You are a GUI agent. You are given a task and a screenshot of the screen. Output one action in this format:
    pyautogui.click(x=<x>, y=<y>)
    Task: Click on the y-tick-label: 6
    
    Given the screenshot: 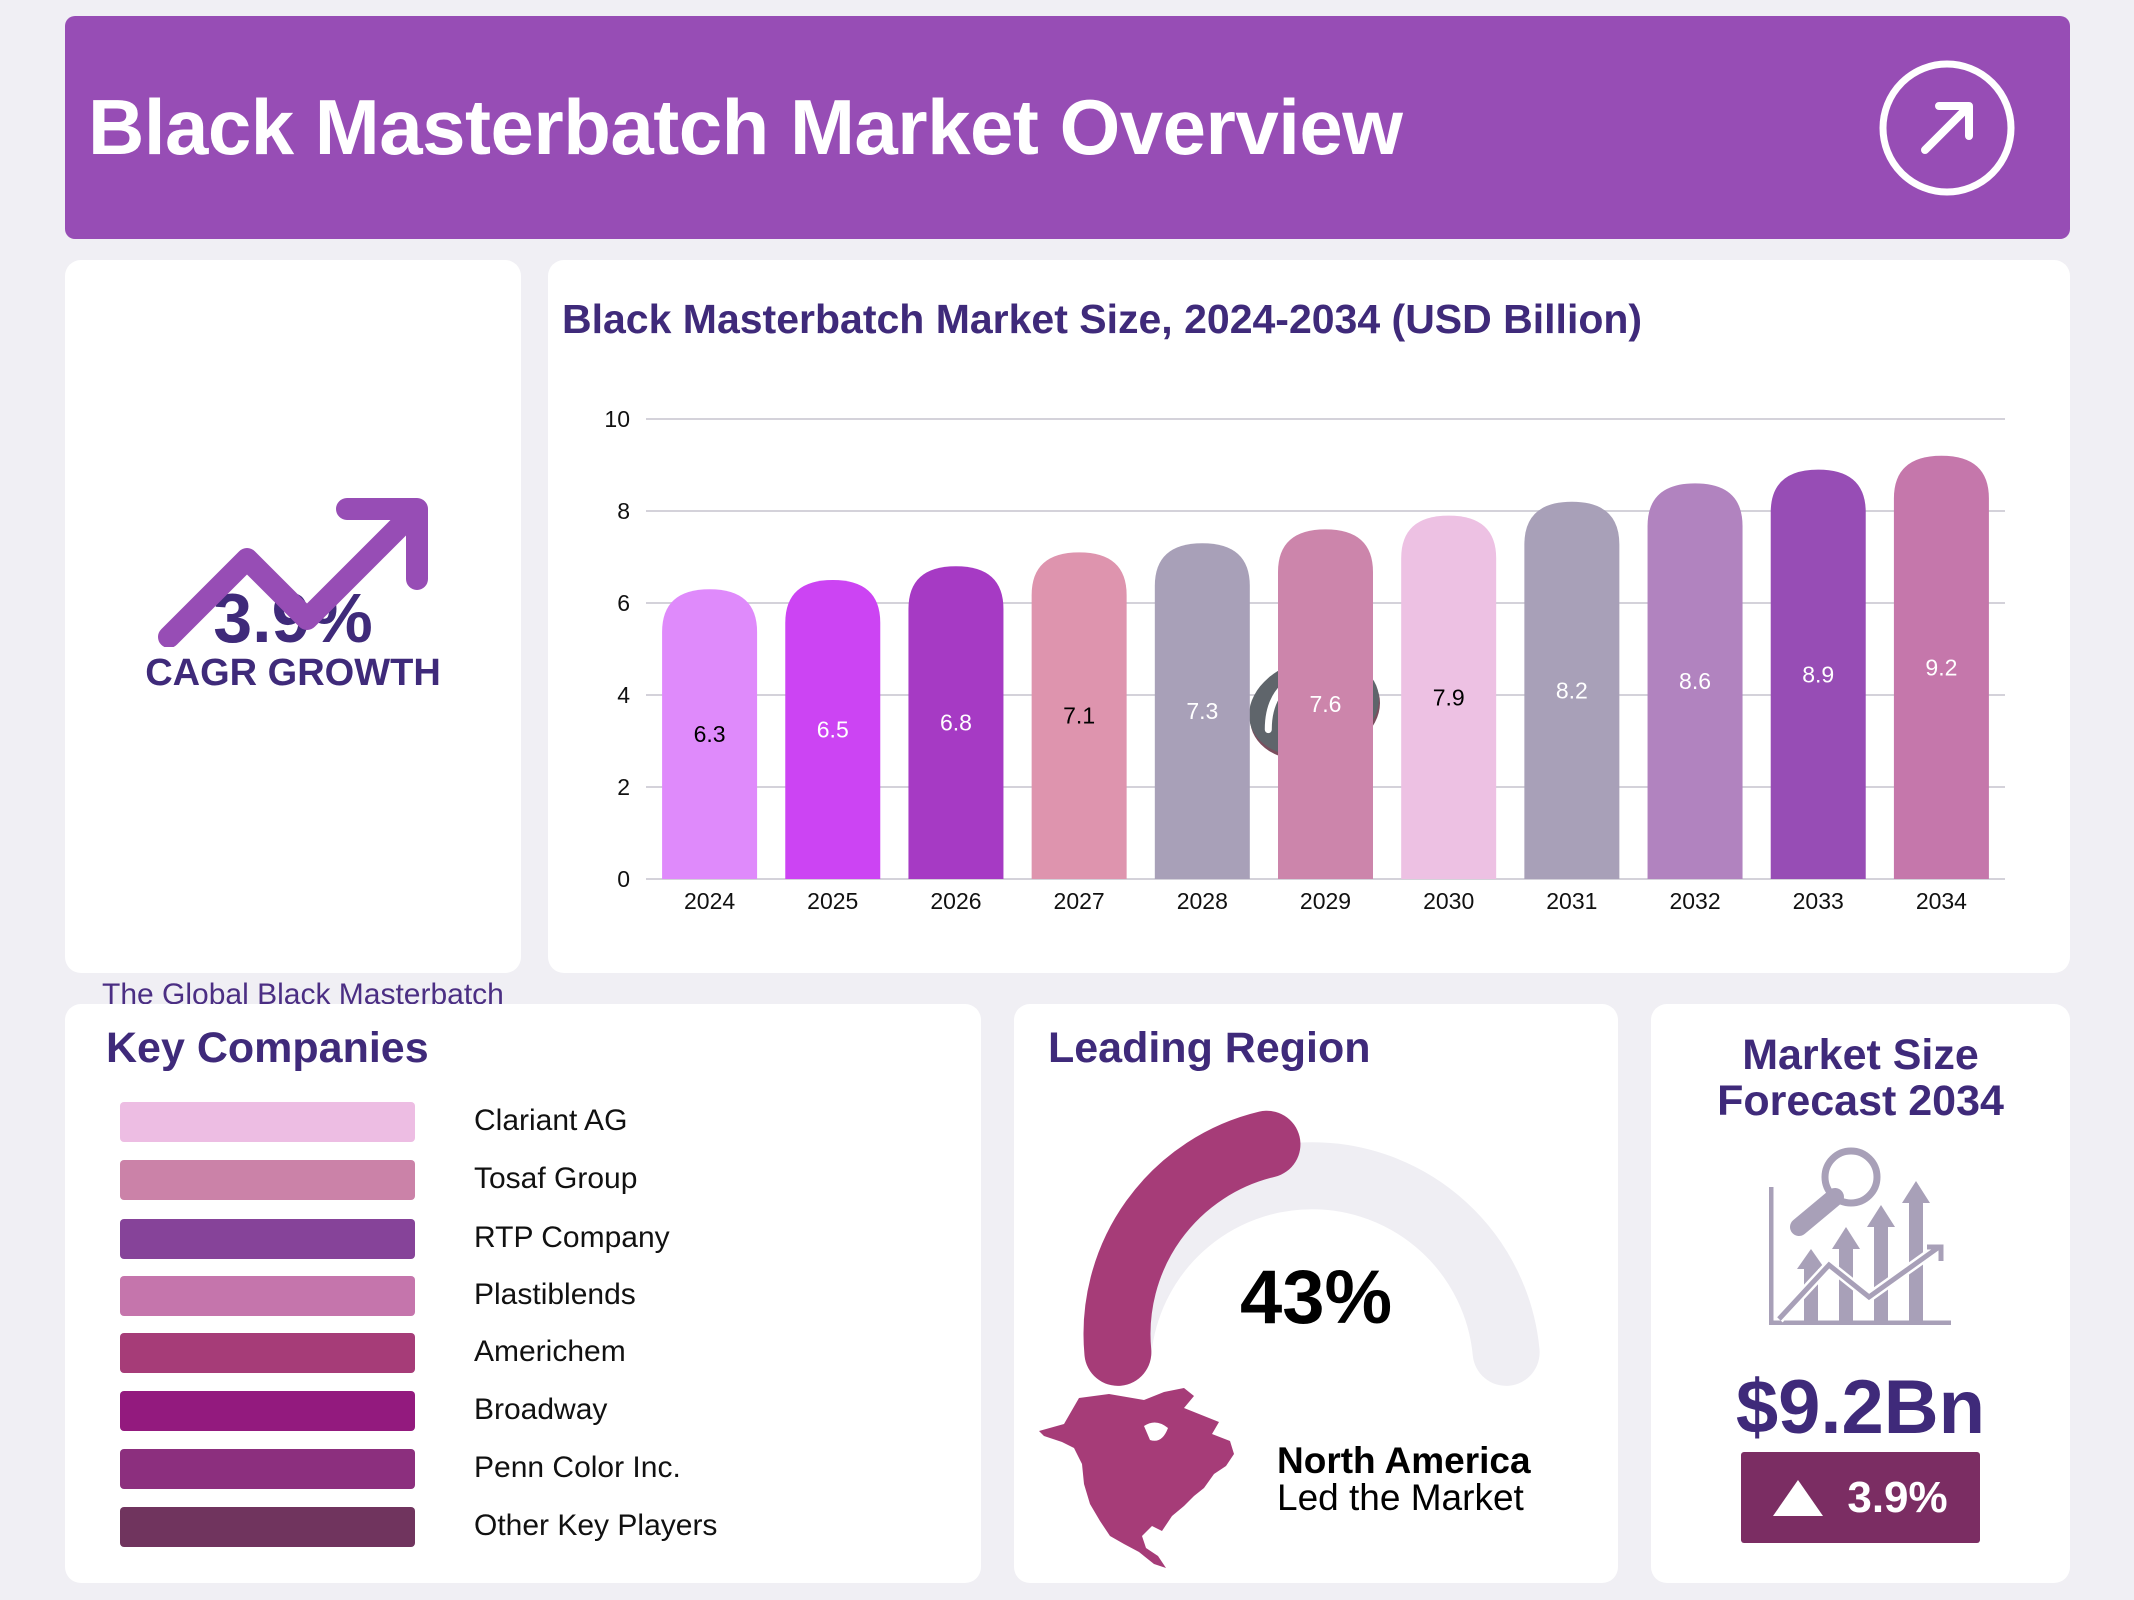 What is the action you would take?
    pyautogui.click(x=623, y=603)
    